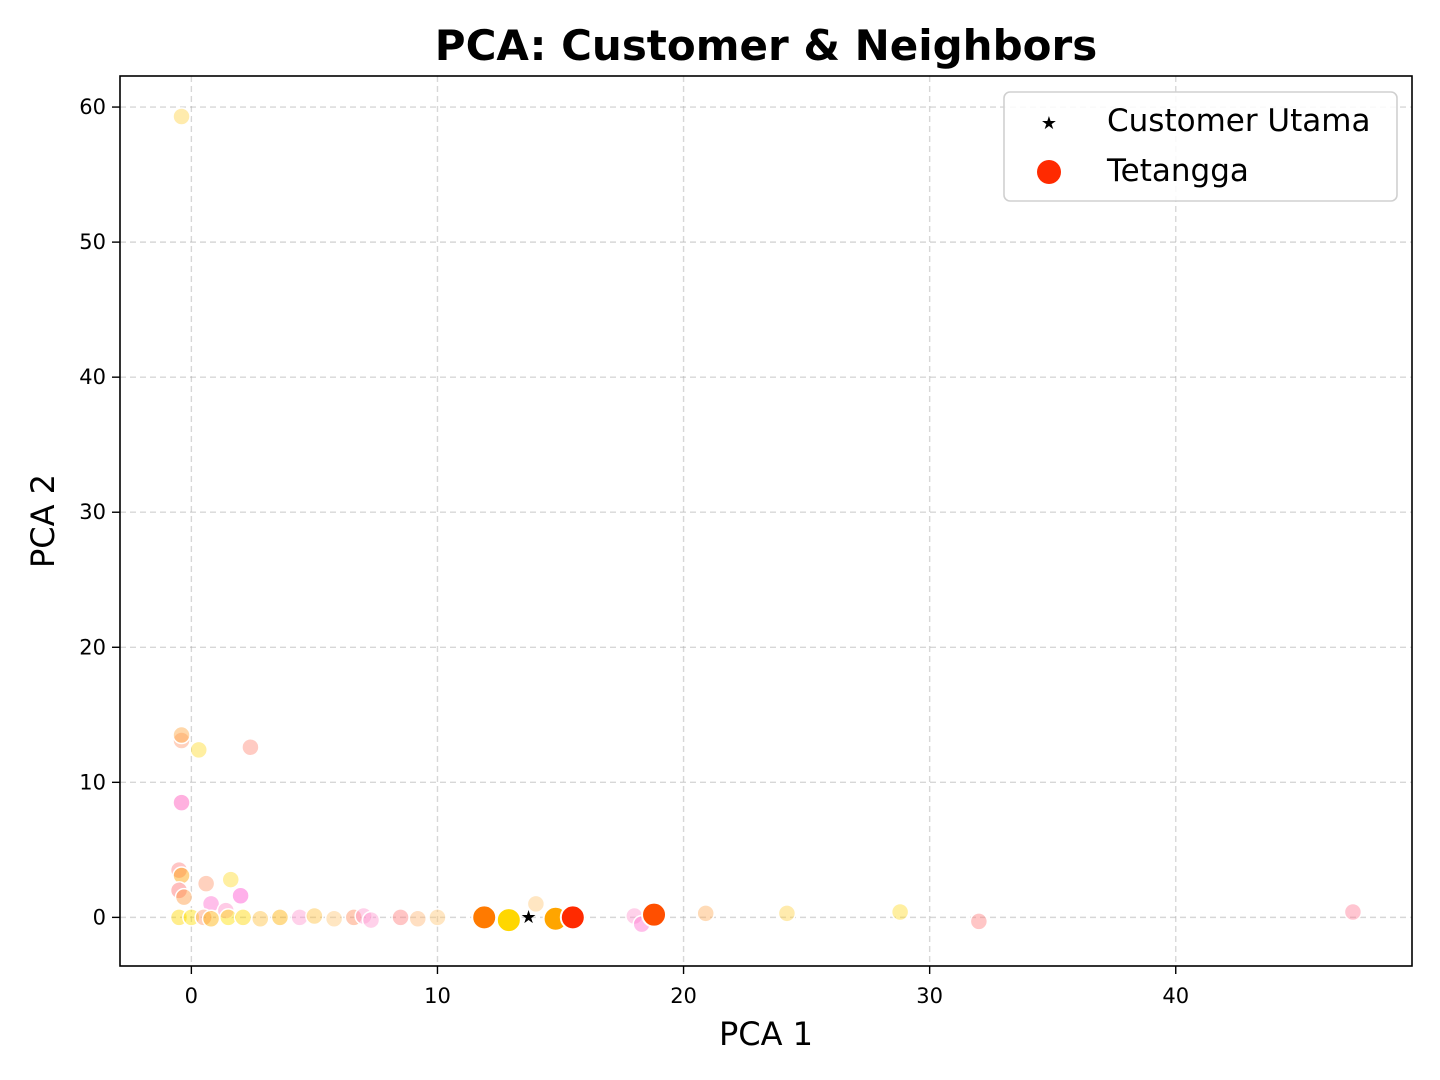 This screenshot has width=1440, height=1080. What do you see at coordinates (92, 782) in the screenshot?
I see `y-tick-label: 10` at bounding box center [92, 782].